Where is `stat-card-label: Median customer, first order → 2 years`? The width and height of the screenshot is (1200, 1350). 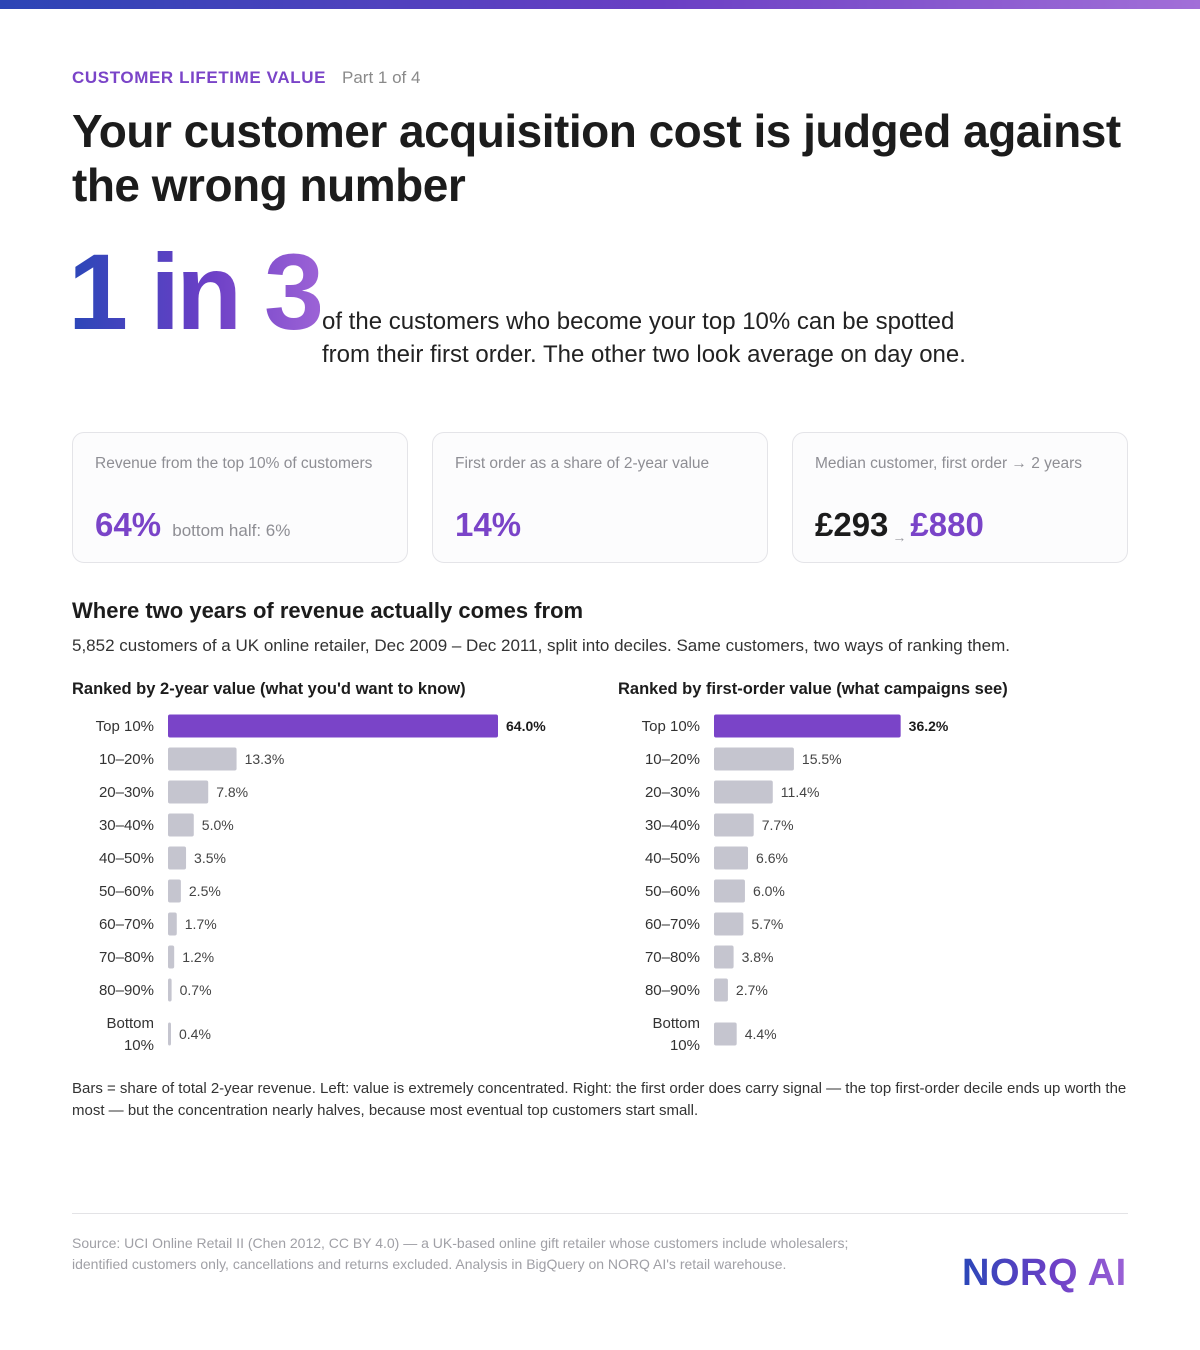
stat-card-label: Median customer, first order → 2 years is located at coordinates (949, 463).